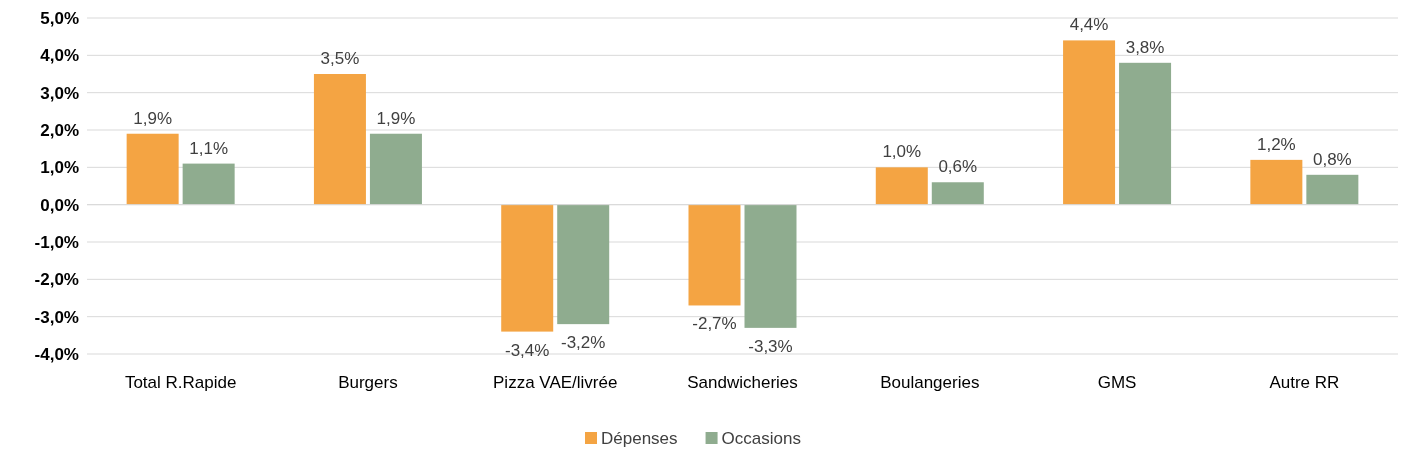 The image size is (1405, 452). What do you see at coordinates (902, 152) in the screenshot?
I see `data-label: 1,0%` at bounding box center [902, 152].